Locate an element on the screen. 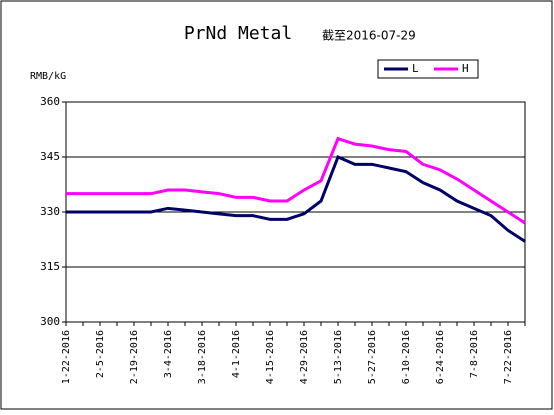 The image size is (554, 415). x-tick-label: 6-24-2016 is located at coordinates (440, 357).